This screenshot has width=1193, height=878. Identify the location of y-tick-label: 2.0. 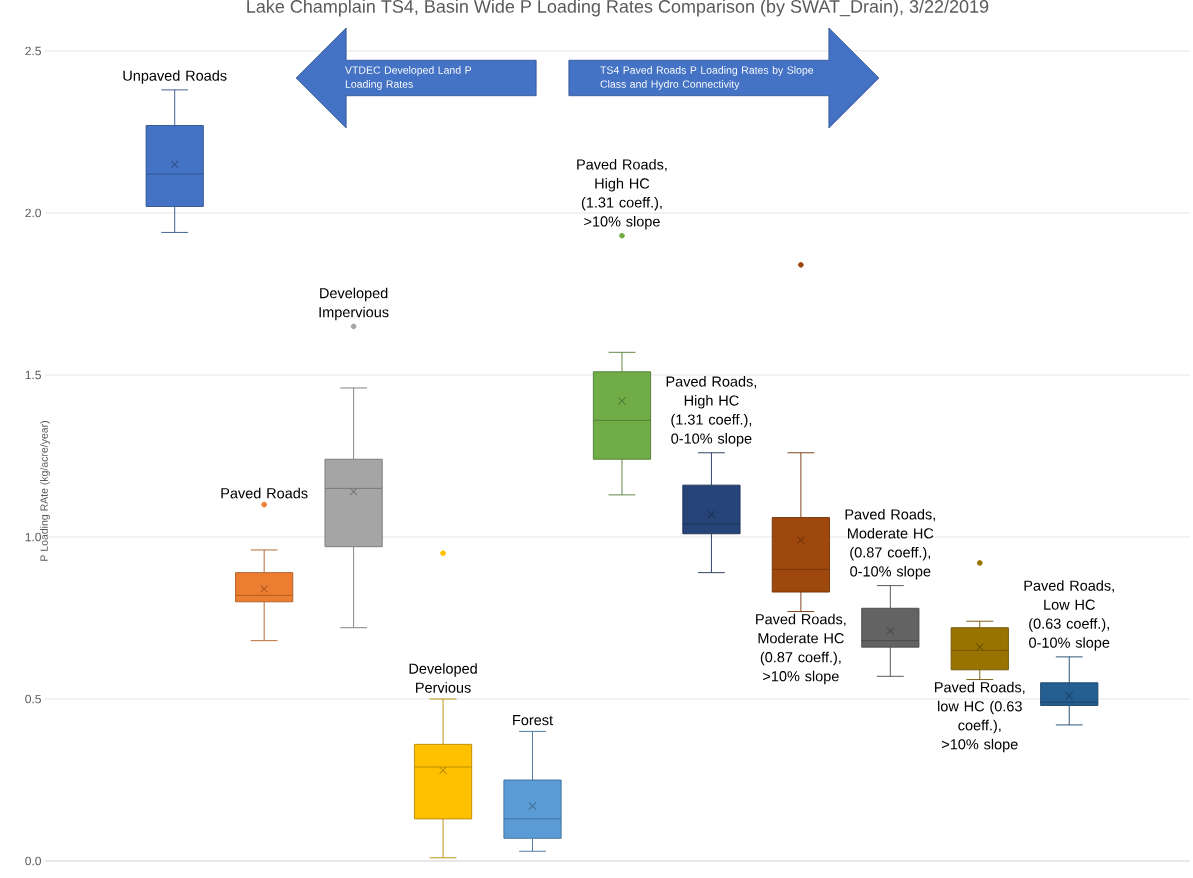
(33, 213).